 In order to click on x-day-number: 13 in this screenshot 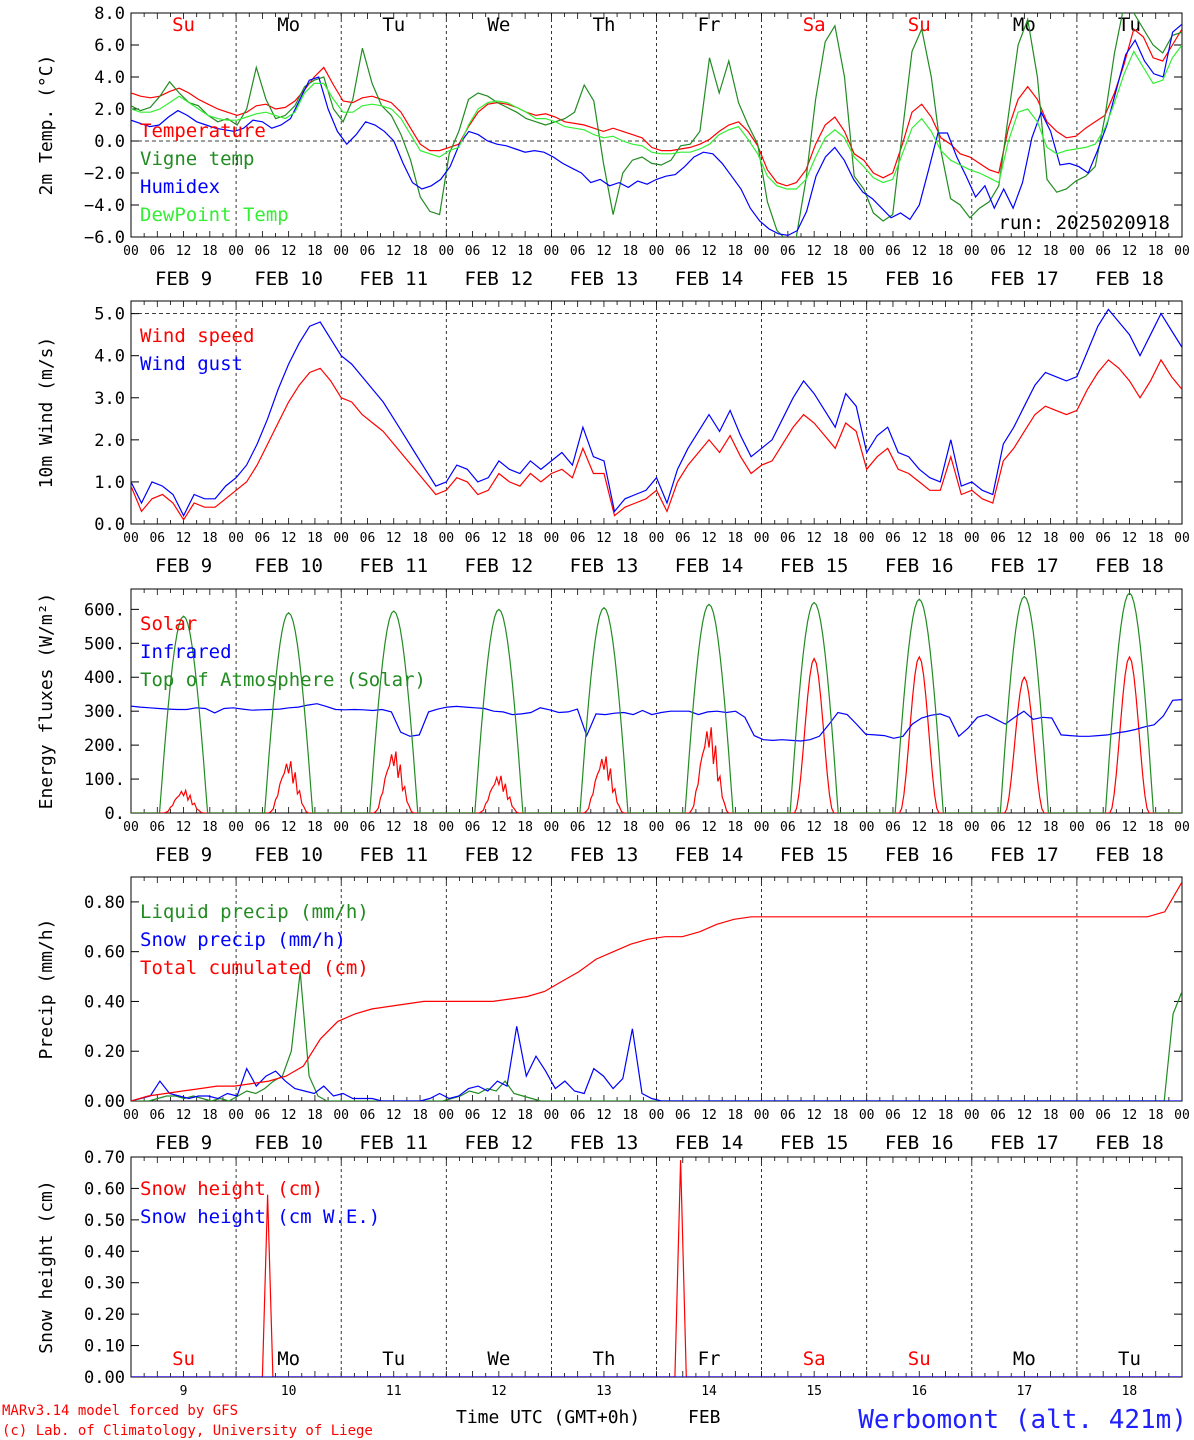, I will do `click(604, 1391)`.